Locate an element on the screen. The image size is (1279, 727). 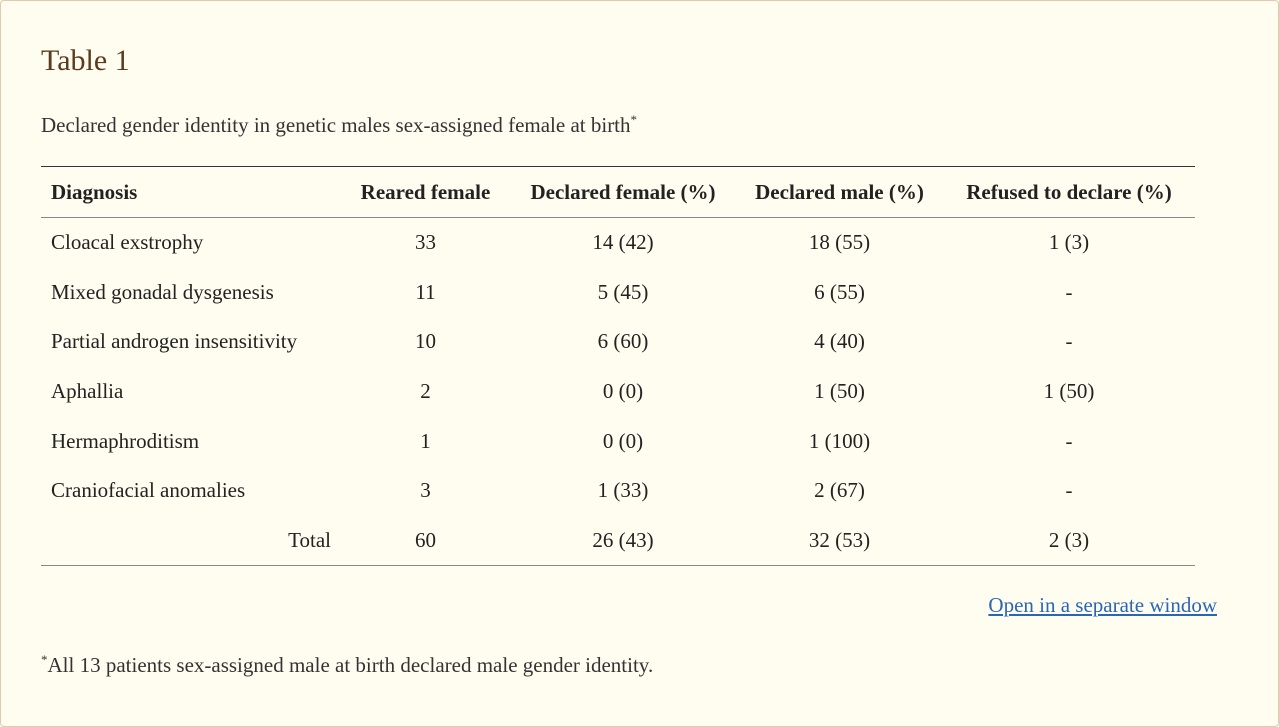
cell-declared-female: 1 (33) is located at coordinates (623, 490).